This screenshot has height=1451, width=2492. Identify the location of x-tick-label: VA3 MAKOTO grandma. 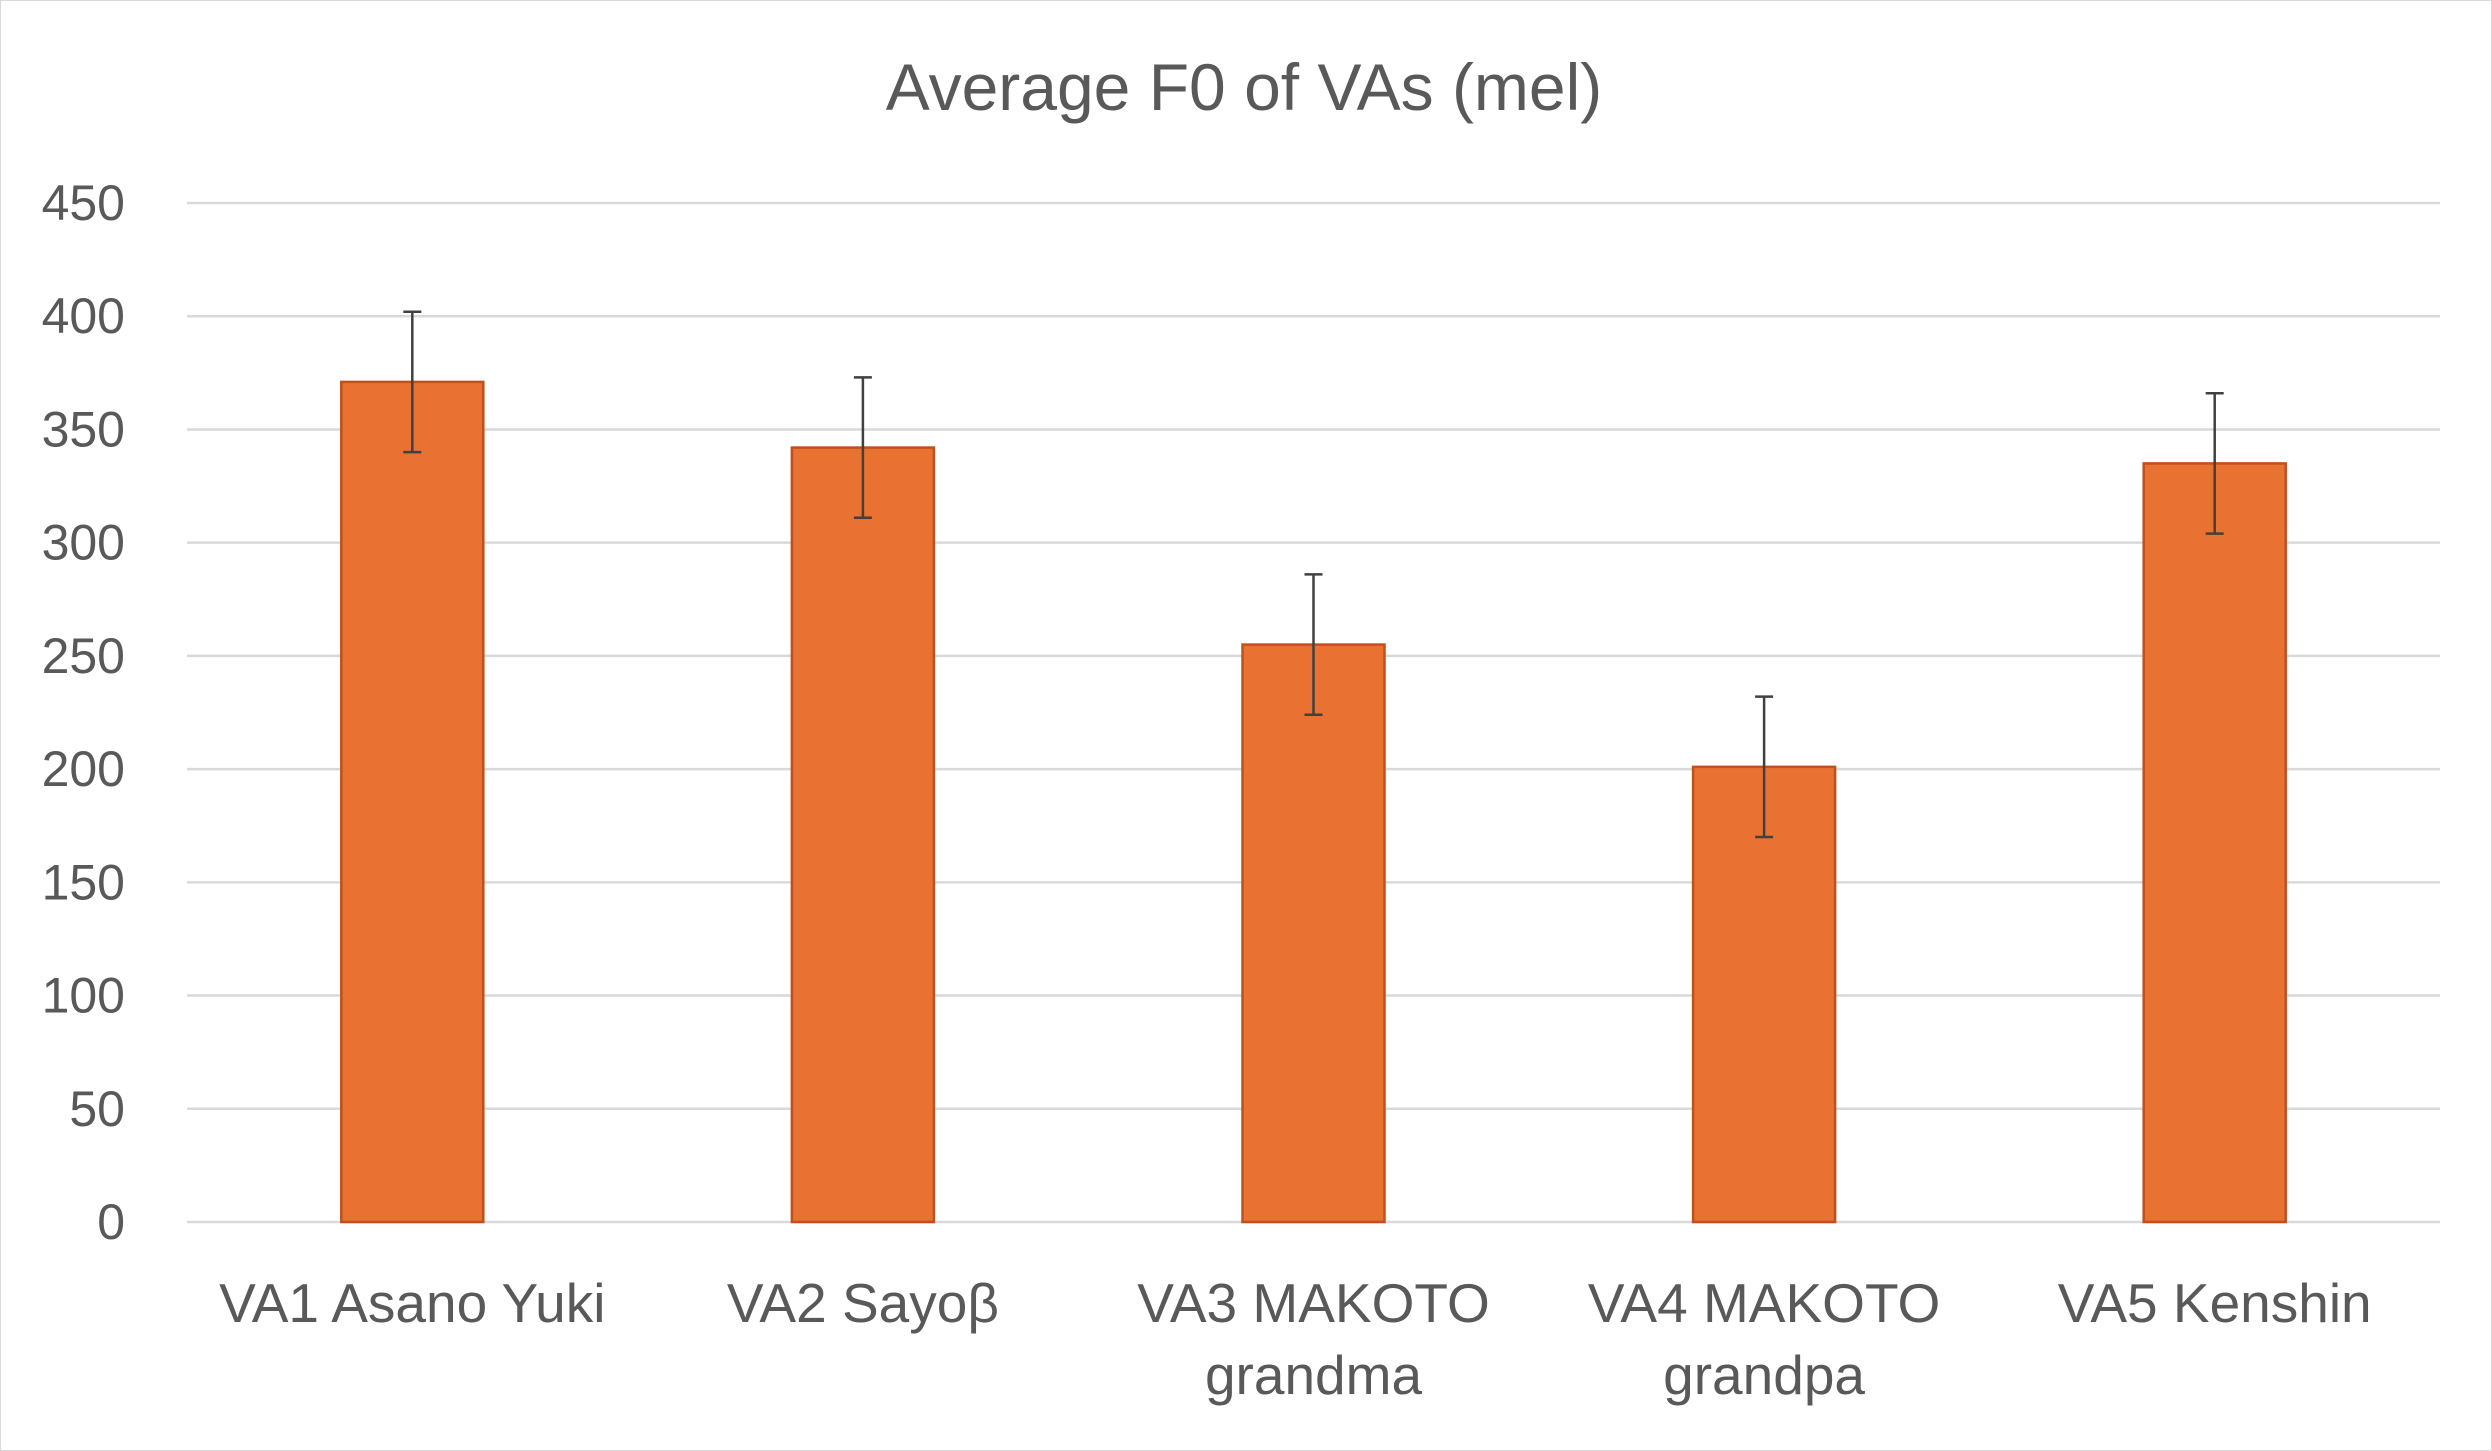
(1313, 1339).